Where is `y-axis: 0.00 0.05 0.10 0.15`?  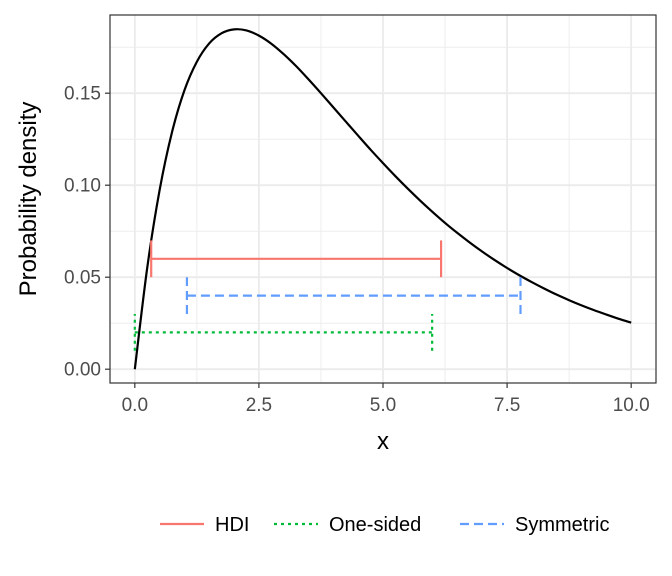 y-axis: 0.00 0.05 0.10 0.15 is located at coordinates (87, 232).